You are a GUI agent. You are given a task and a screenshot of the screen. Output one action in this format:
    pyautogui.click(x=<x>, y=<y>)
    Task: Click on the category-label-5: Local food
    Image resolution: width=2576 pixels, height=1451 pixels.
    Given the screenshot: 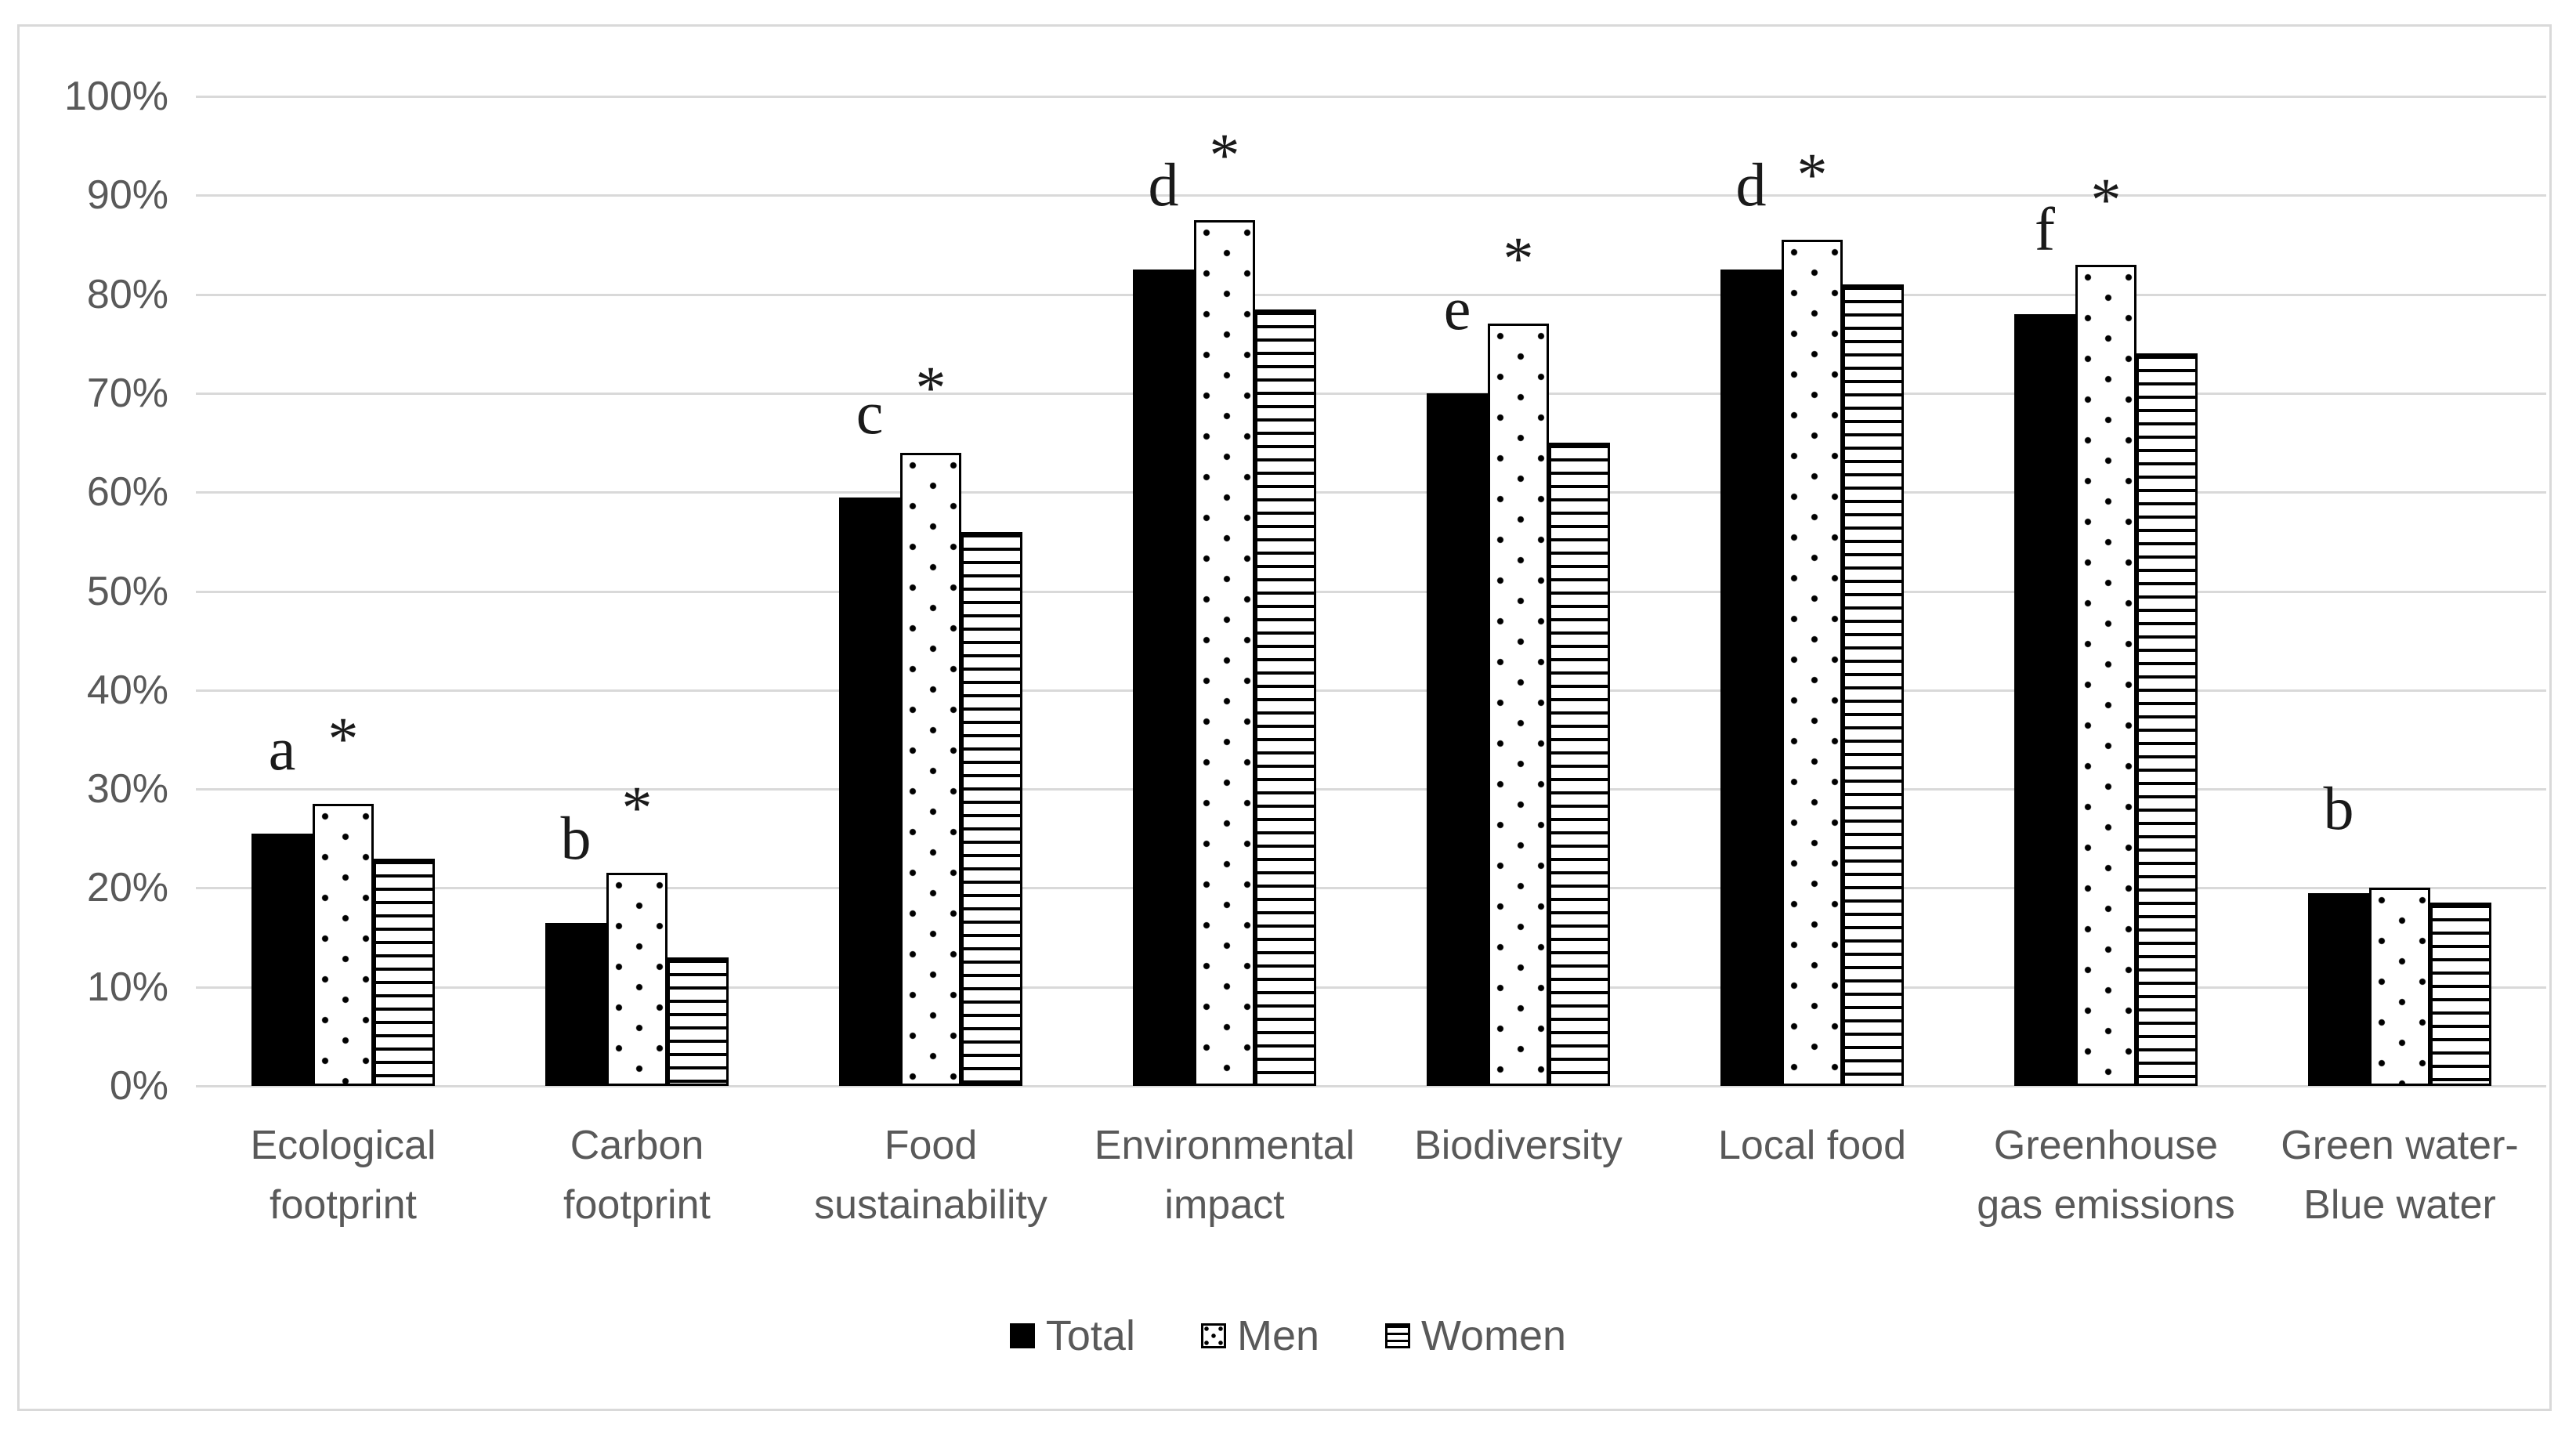 What is the action you would take?
    pyautogui.click(x=1812, y=1146)
    